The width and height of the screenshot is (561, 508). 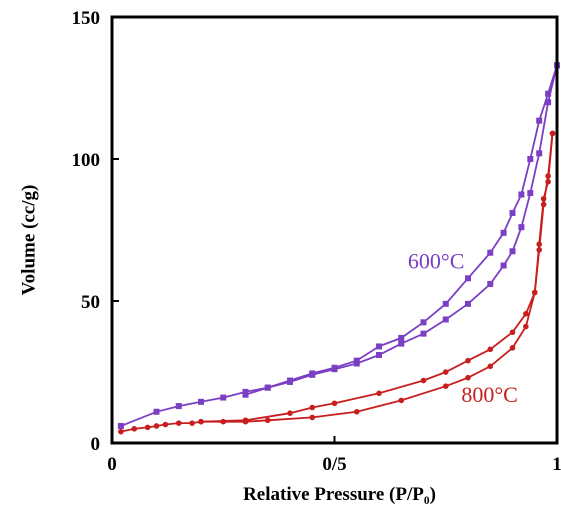 I want to click on y-tick-label: 100, so click(x=86, y=160).